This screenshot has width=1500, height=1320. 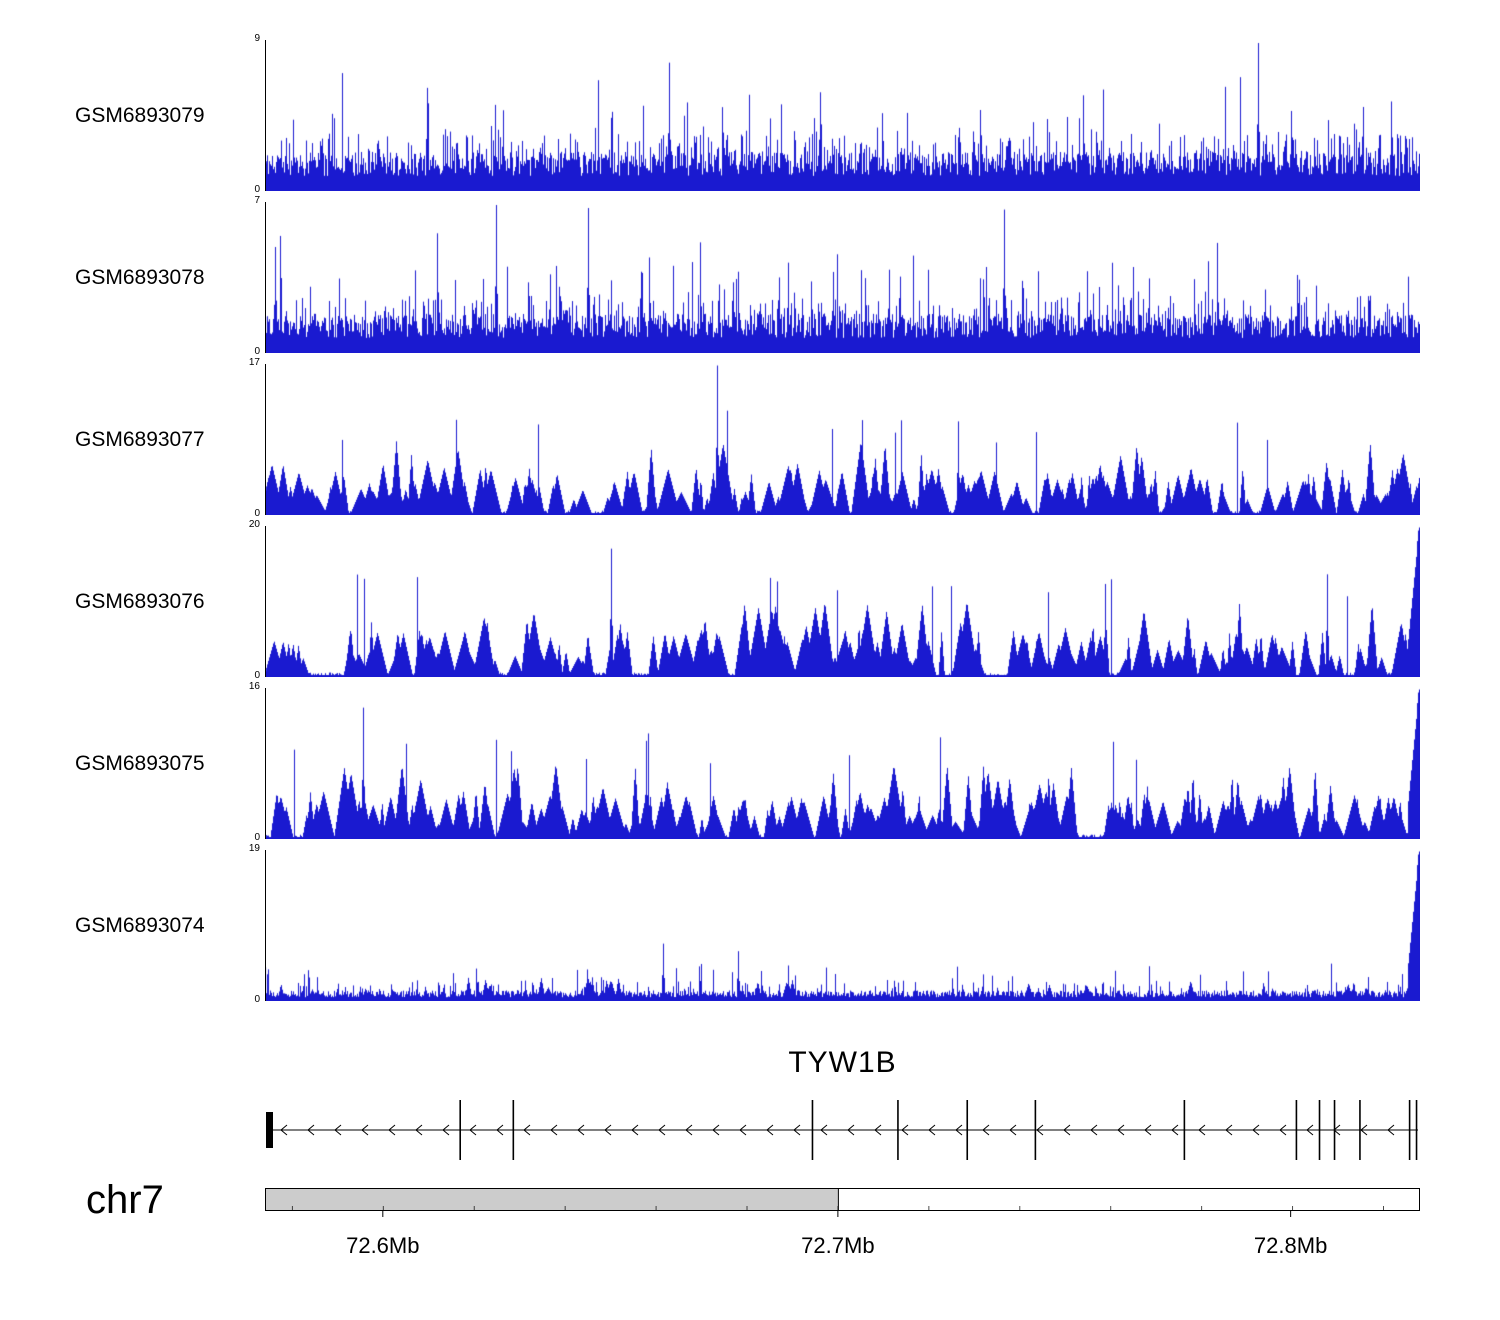 I want to click on y-axis-max-label: 16, so click(x=254, y=686).